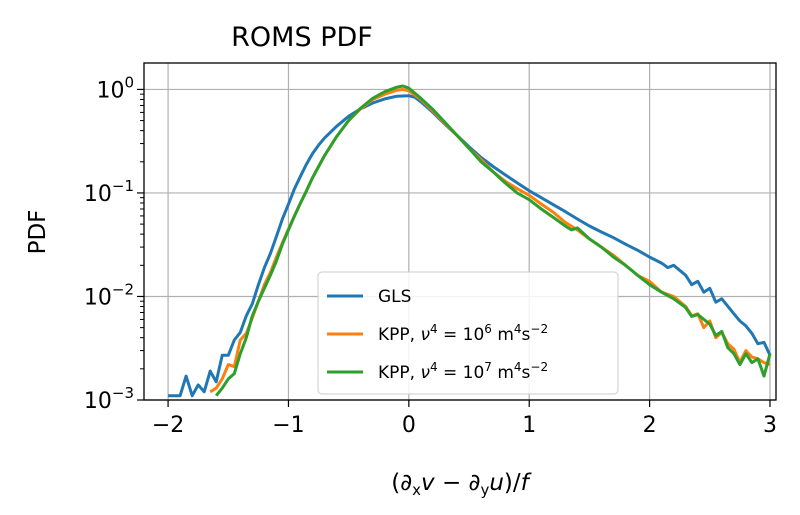  What do you see at coordinates (464, 419) in the screenshot?
I see `x-axis: −2 −1 0 1 2 3` at bounding box center [464, 419].